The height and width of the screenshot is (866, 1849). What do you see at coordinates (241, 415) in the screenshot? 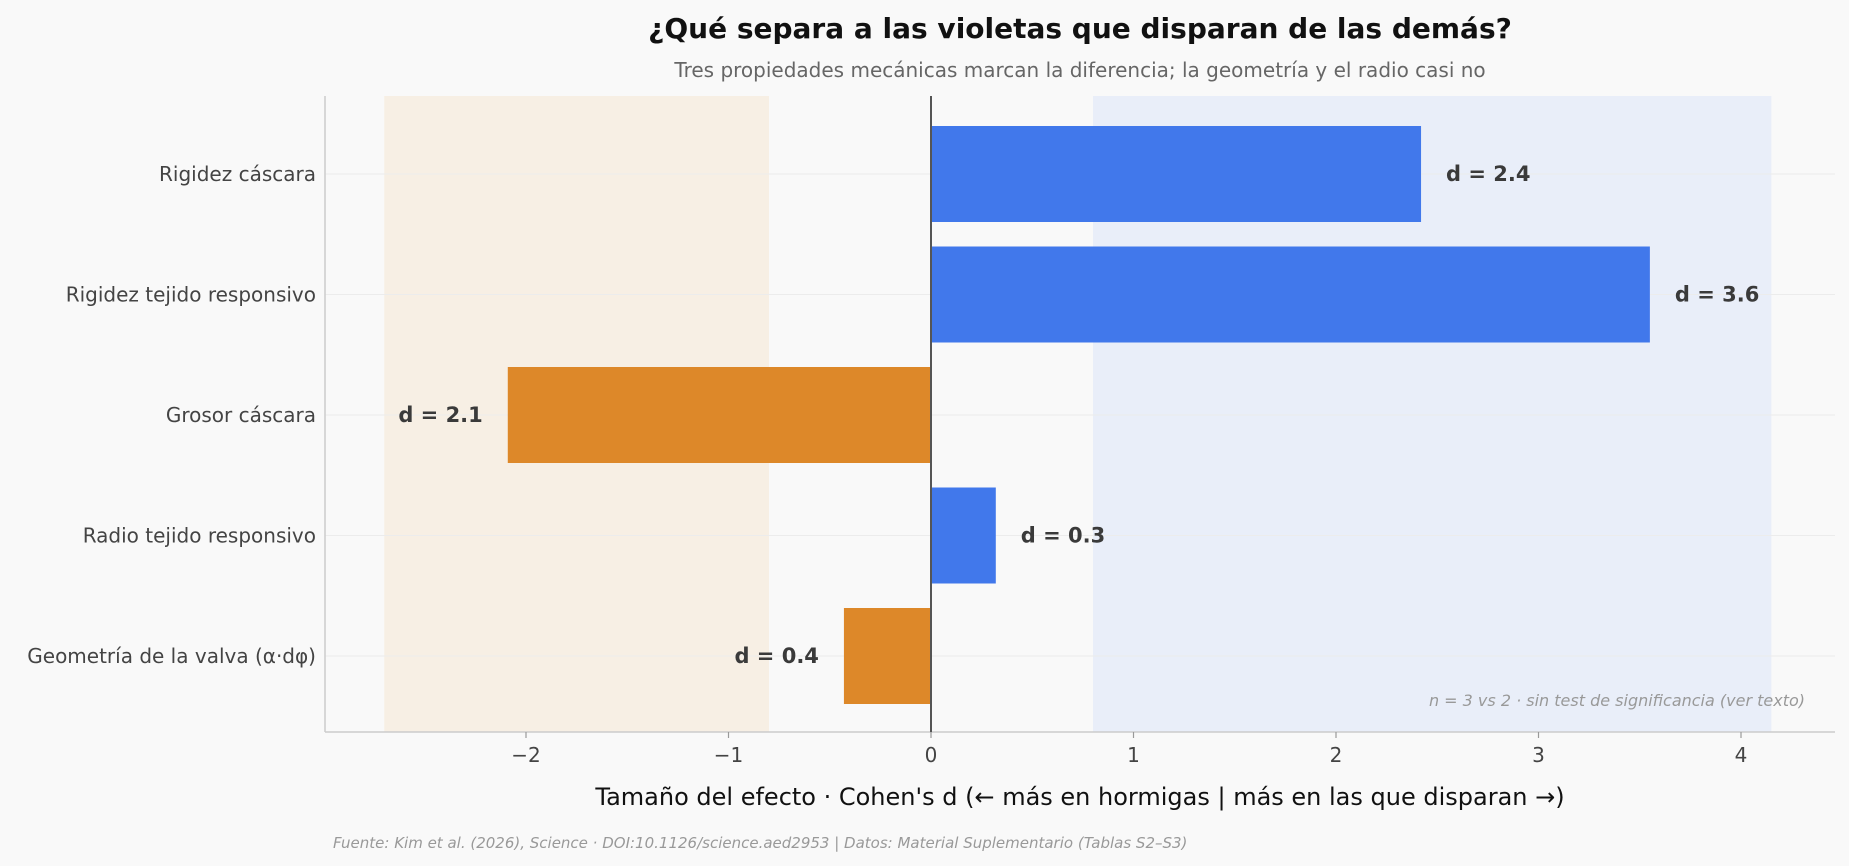
I see `category-label: Grosor cáscara` at bounding box center [241, 415].